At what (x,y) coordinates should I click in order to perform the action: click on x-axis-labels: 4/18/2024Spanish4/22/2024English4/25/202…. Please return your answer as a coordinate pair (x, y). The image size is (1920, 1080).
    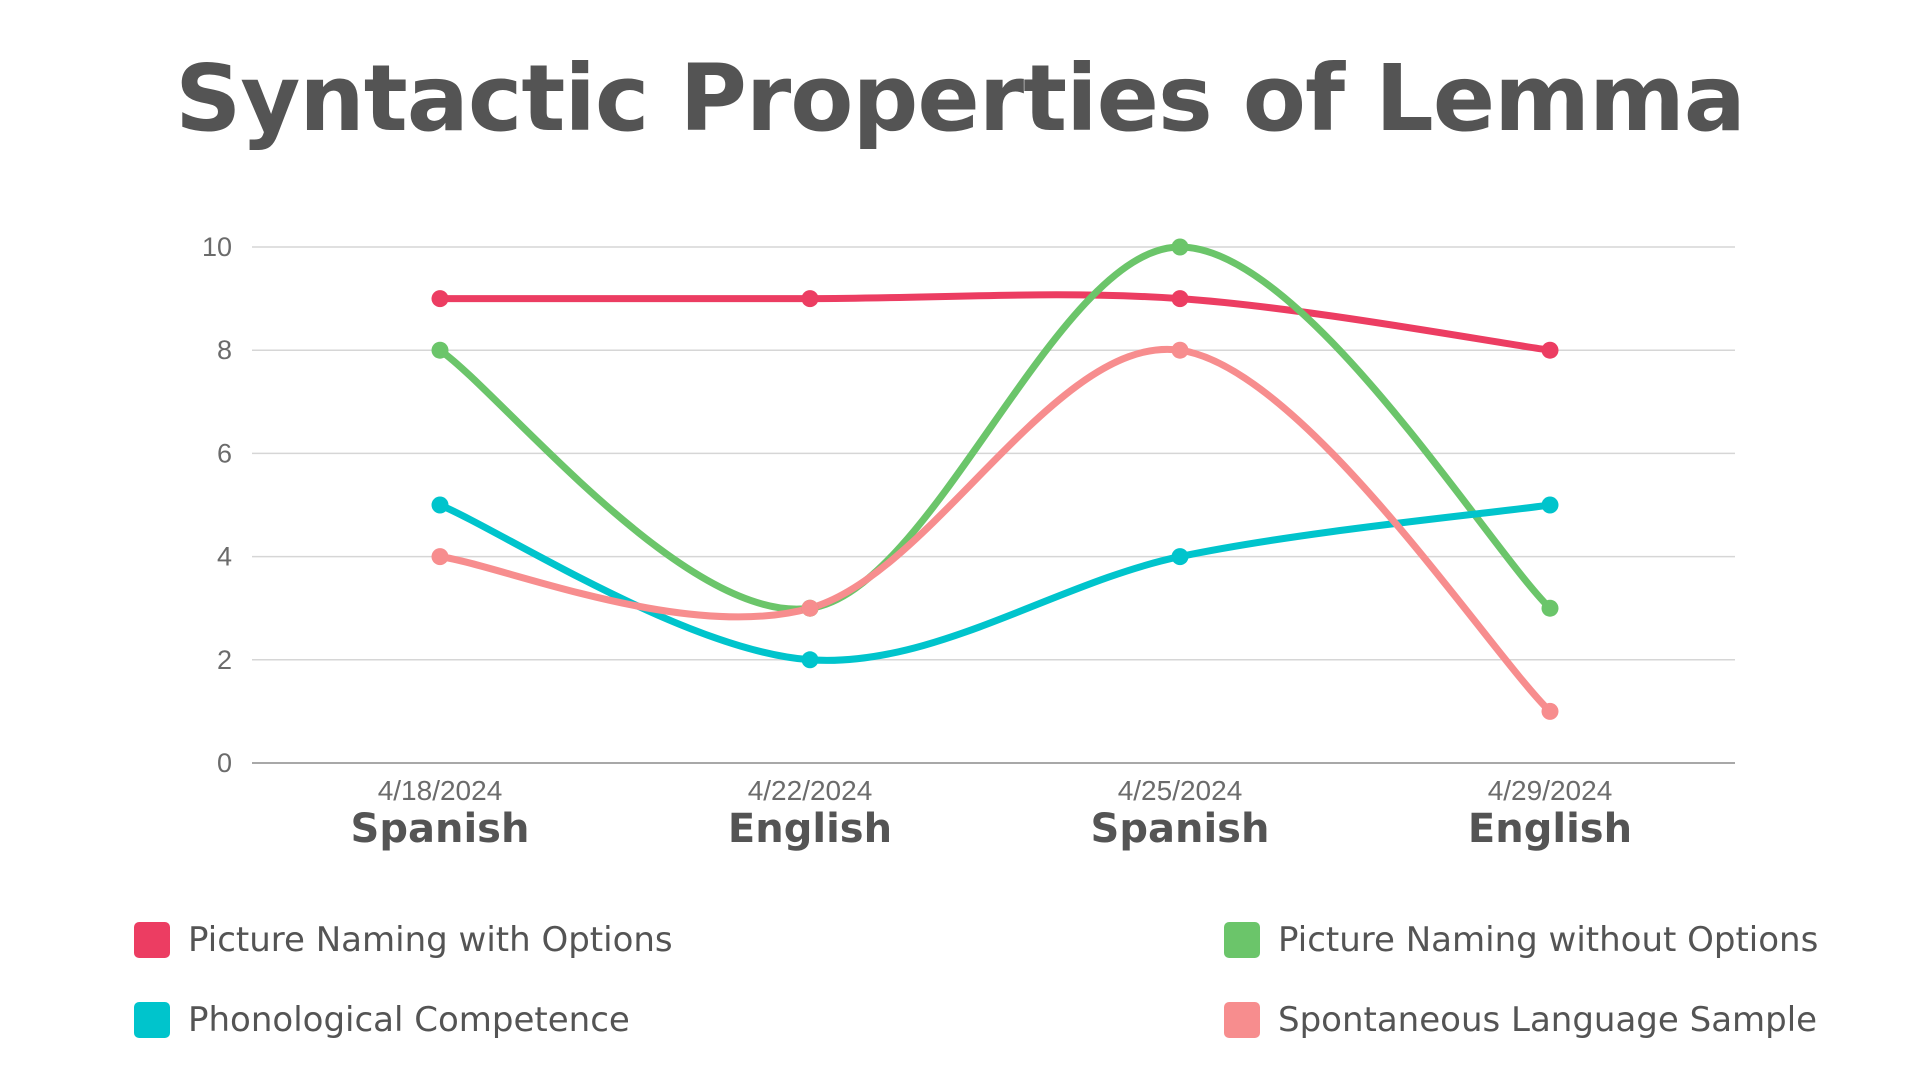
    Looking at the image, I should click on (992, 813).